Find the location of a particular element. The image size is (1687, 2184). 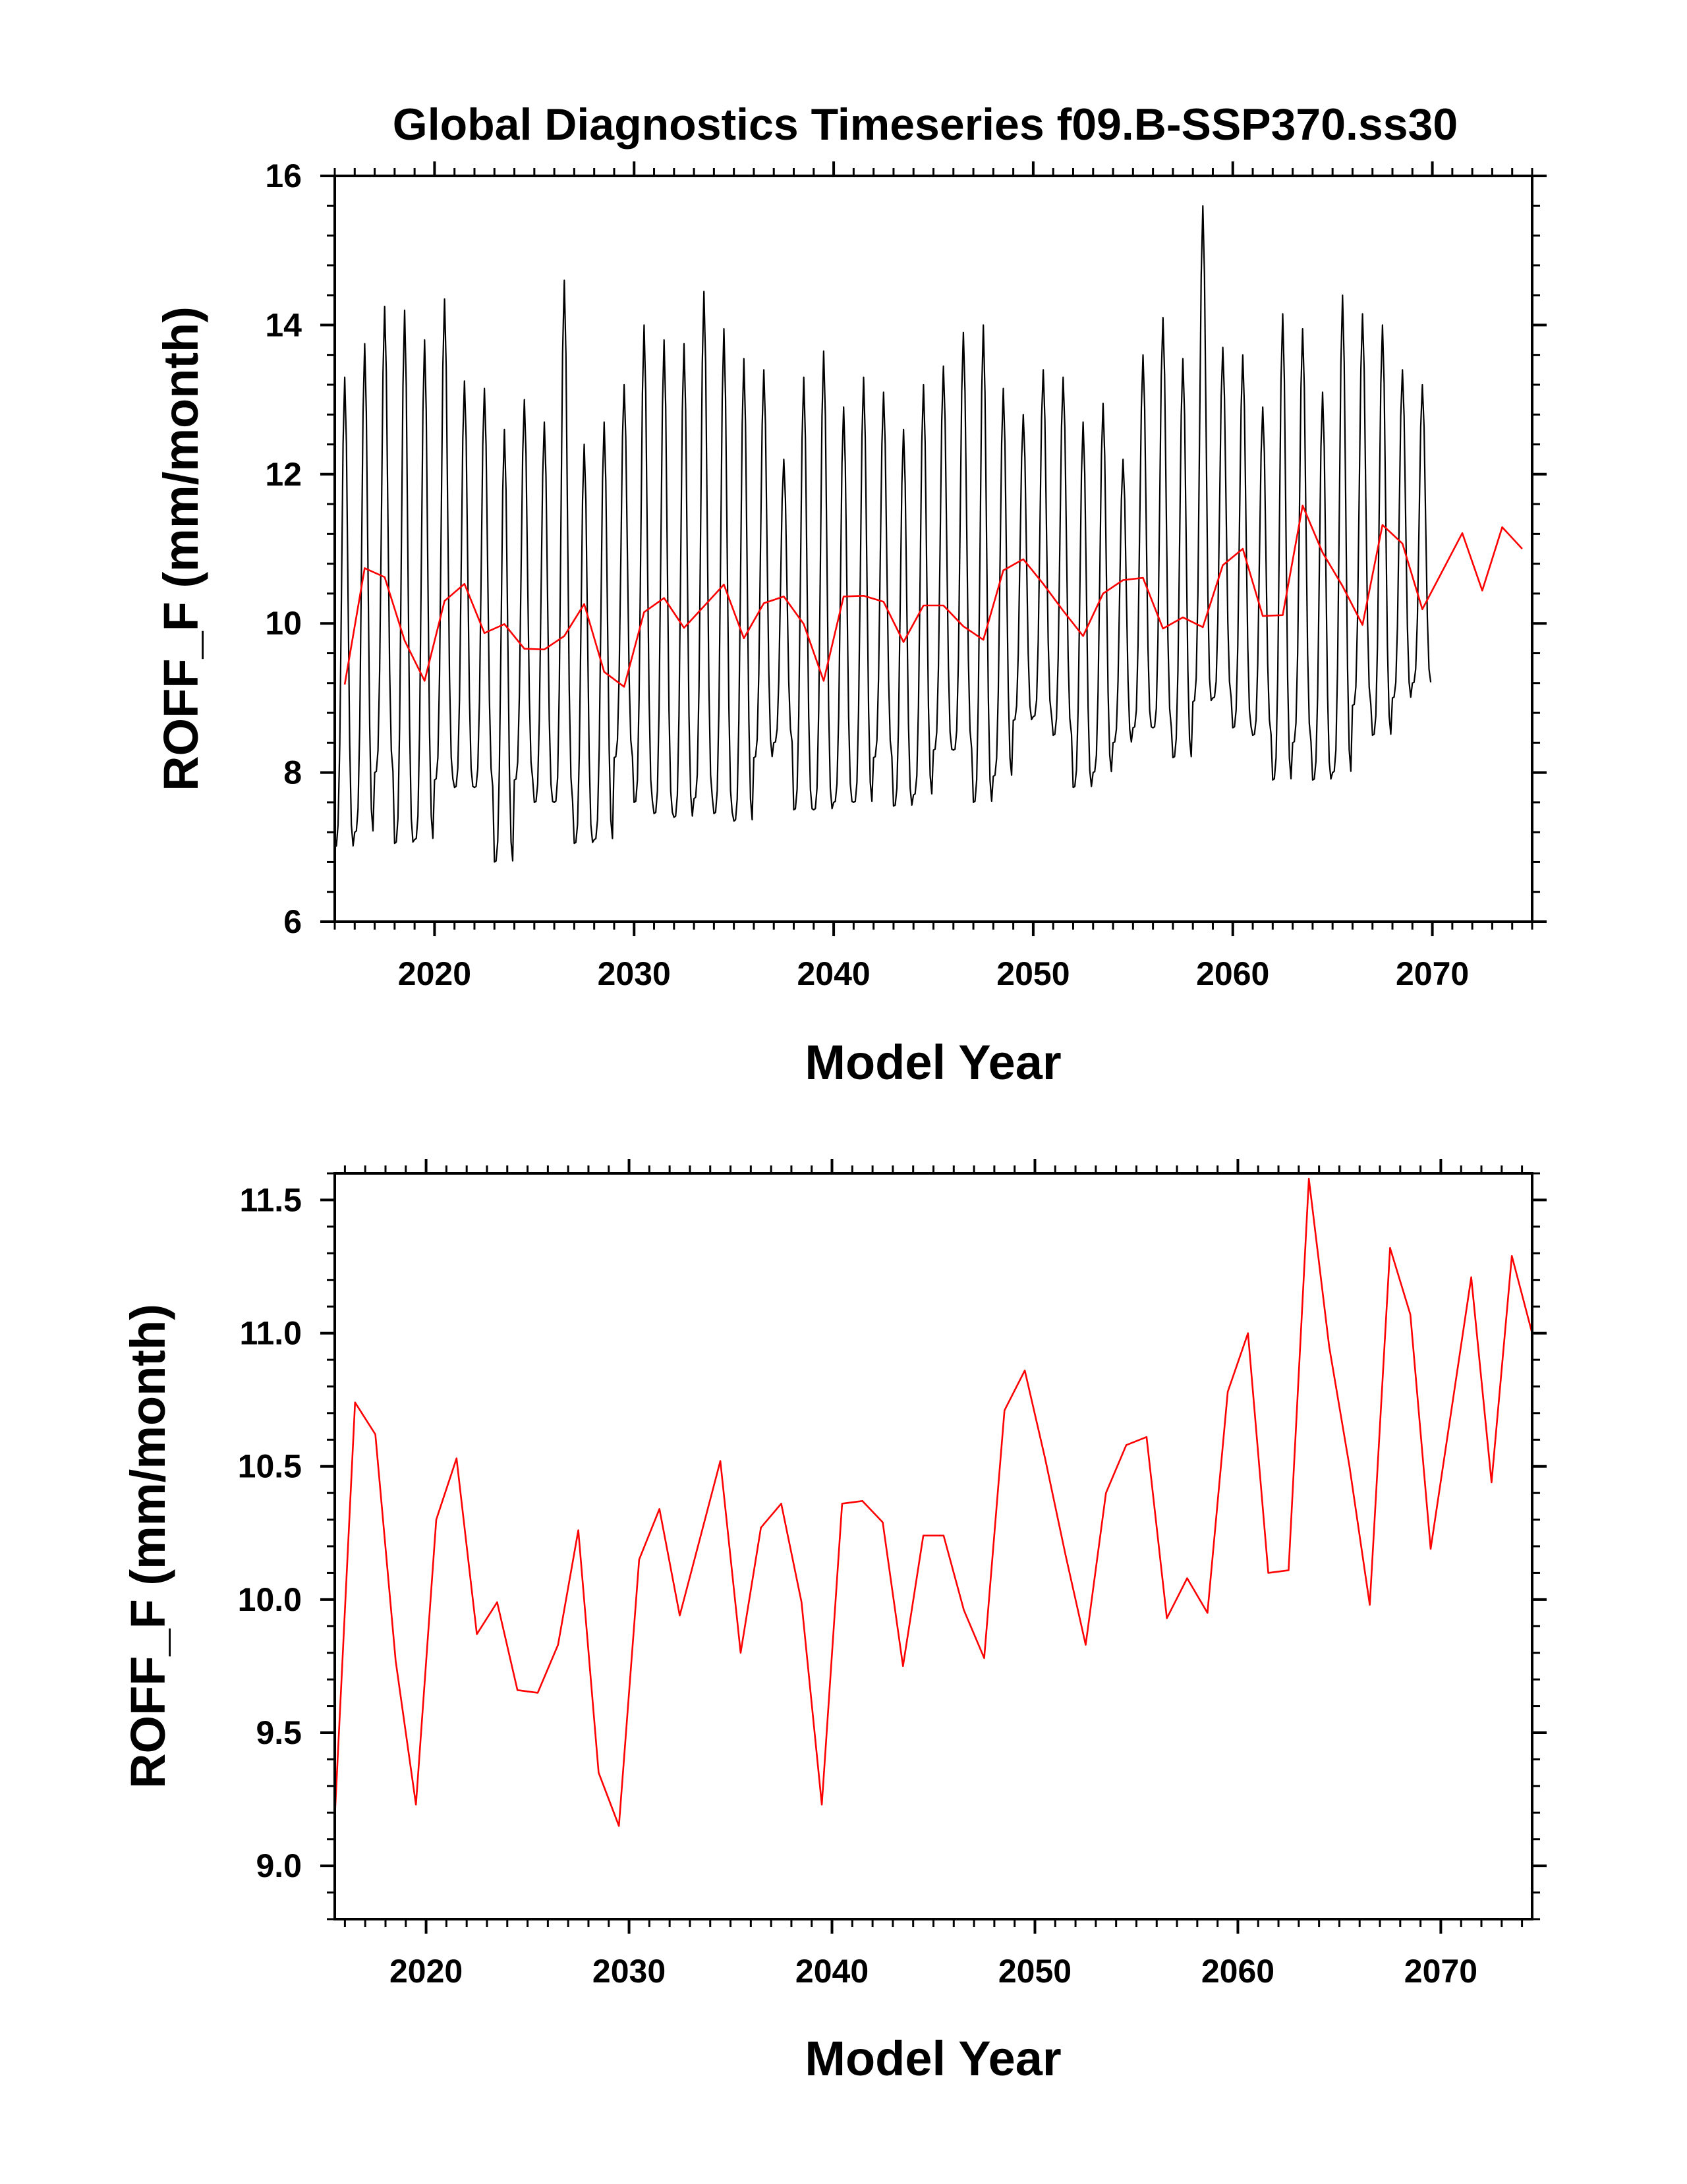

bottom-panel-x-axis-label: Model Year is located at coordinates (933, 2058).